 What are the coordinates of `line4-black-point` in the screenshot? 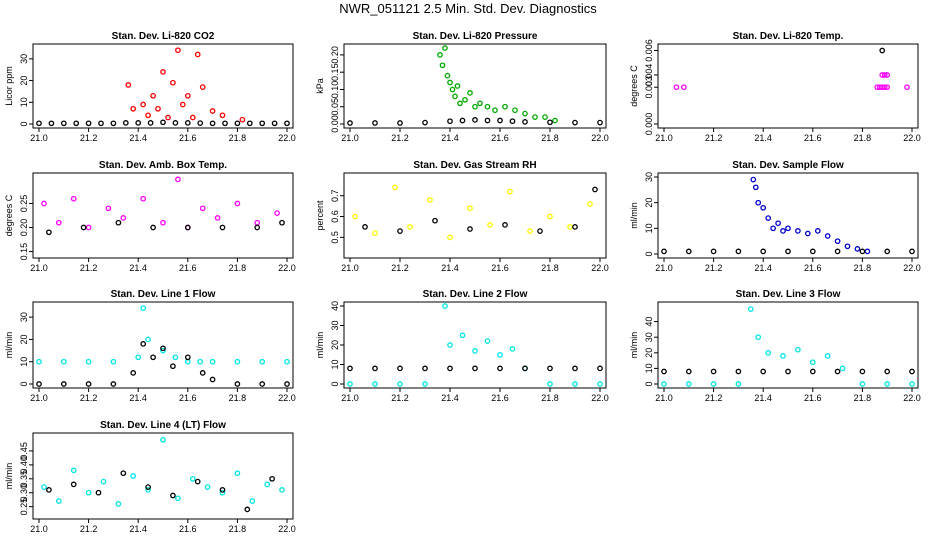 It's located at (173, 495).